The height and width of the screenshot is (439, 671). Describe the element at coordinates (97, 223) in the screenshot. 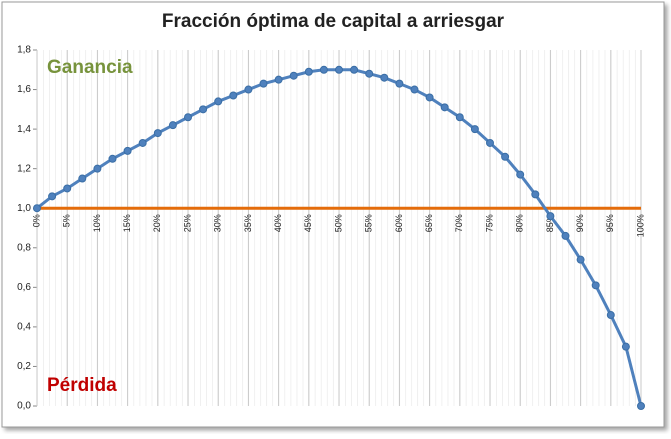

I see `x-tick-label: 10%` at that location.